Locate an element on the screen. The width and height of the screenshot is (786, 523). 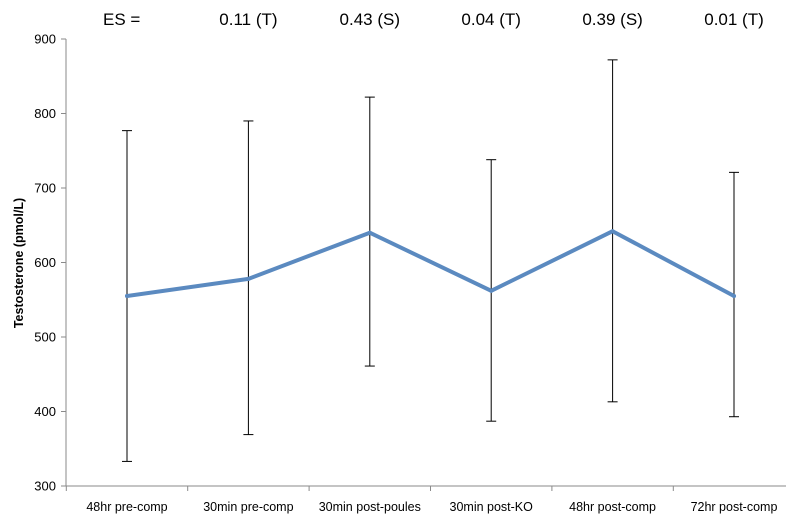
y-tick-label: 900 is located at coordinates (45, 39).